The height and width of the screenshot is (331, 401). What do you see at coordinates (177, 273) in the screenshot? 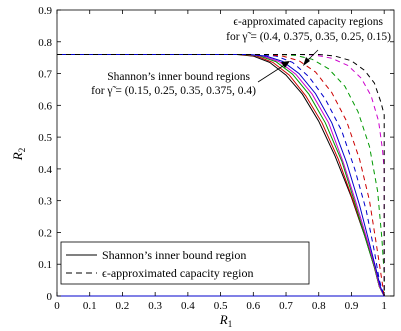
I see `legend-dashed-label: ϵ-approximated capacity region` at bounding box center [177, 273].